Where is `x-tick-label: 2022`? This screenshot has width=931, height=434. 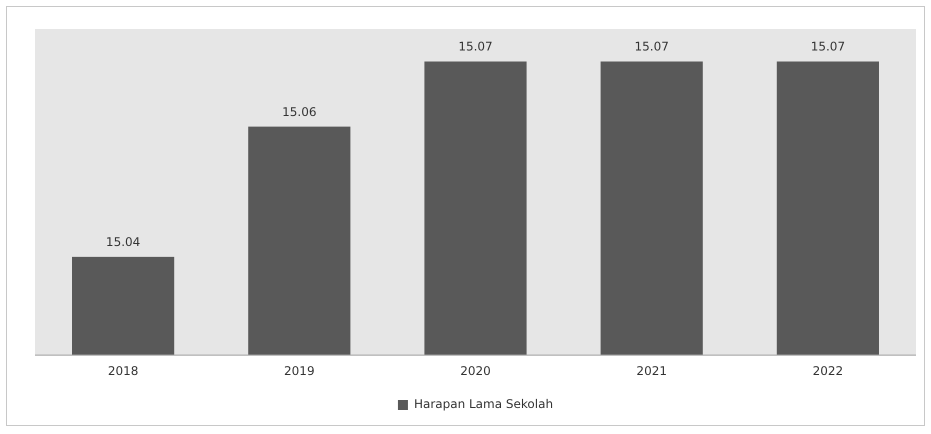 x-tick-label: 2022 is located at coordinates (828, 371).